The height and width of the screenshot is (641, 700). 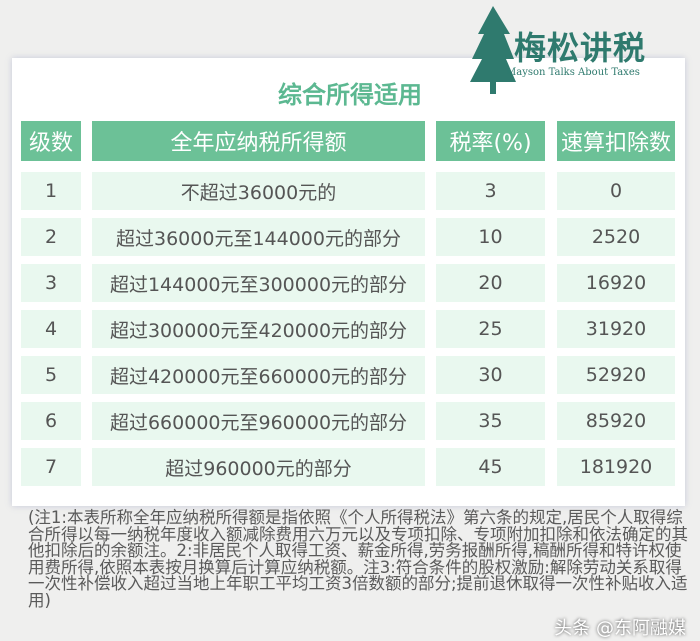 I want to click on table-title: 综合所得适用, so click(x=350, y=95).